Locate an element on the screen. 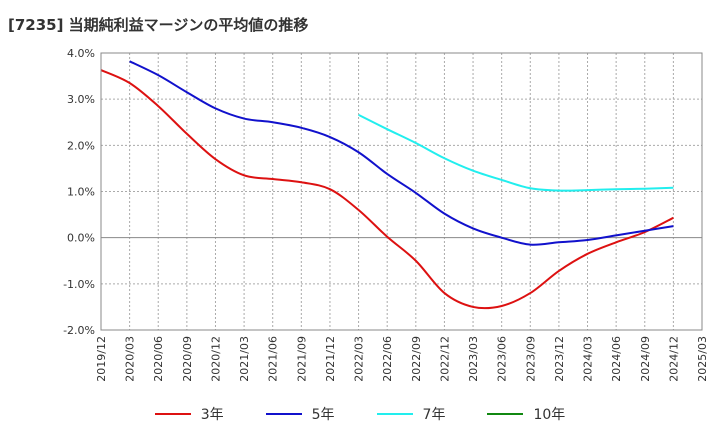 Image resolution: width=720 pixels, height=440 pixels. x-tick-label: 2024/03 is located at coordinates (588, 359).